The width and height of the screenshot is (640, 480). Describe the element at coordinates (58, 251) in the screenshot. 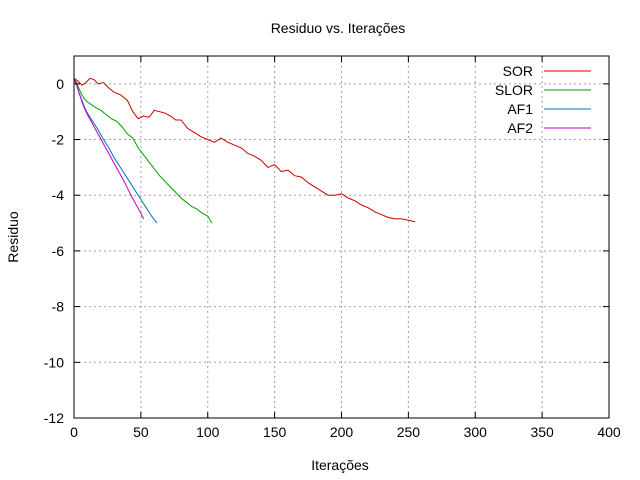

I see `y-tick-label: -6` at that location.